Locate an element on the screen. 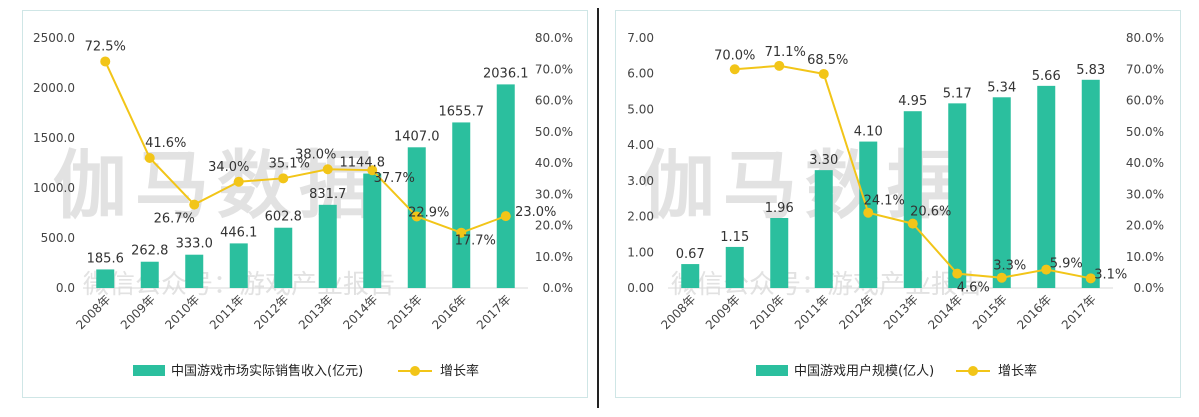 The width and height of the screenshot is (1199, 417). growth-rate-label: 23.0% is located at coordinates (535, 212).